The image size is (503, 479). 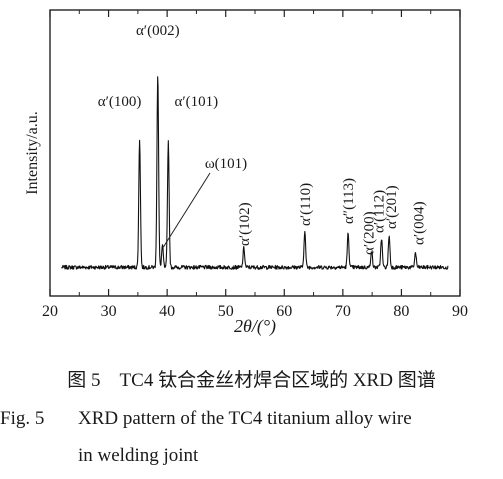 I want to click on annotation-a004: α′(004), so click(x=419, y=223).